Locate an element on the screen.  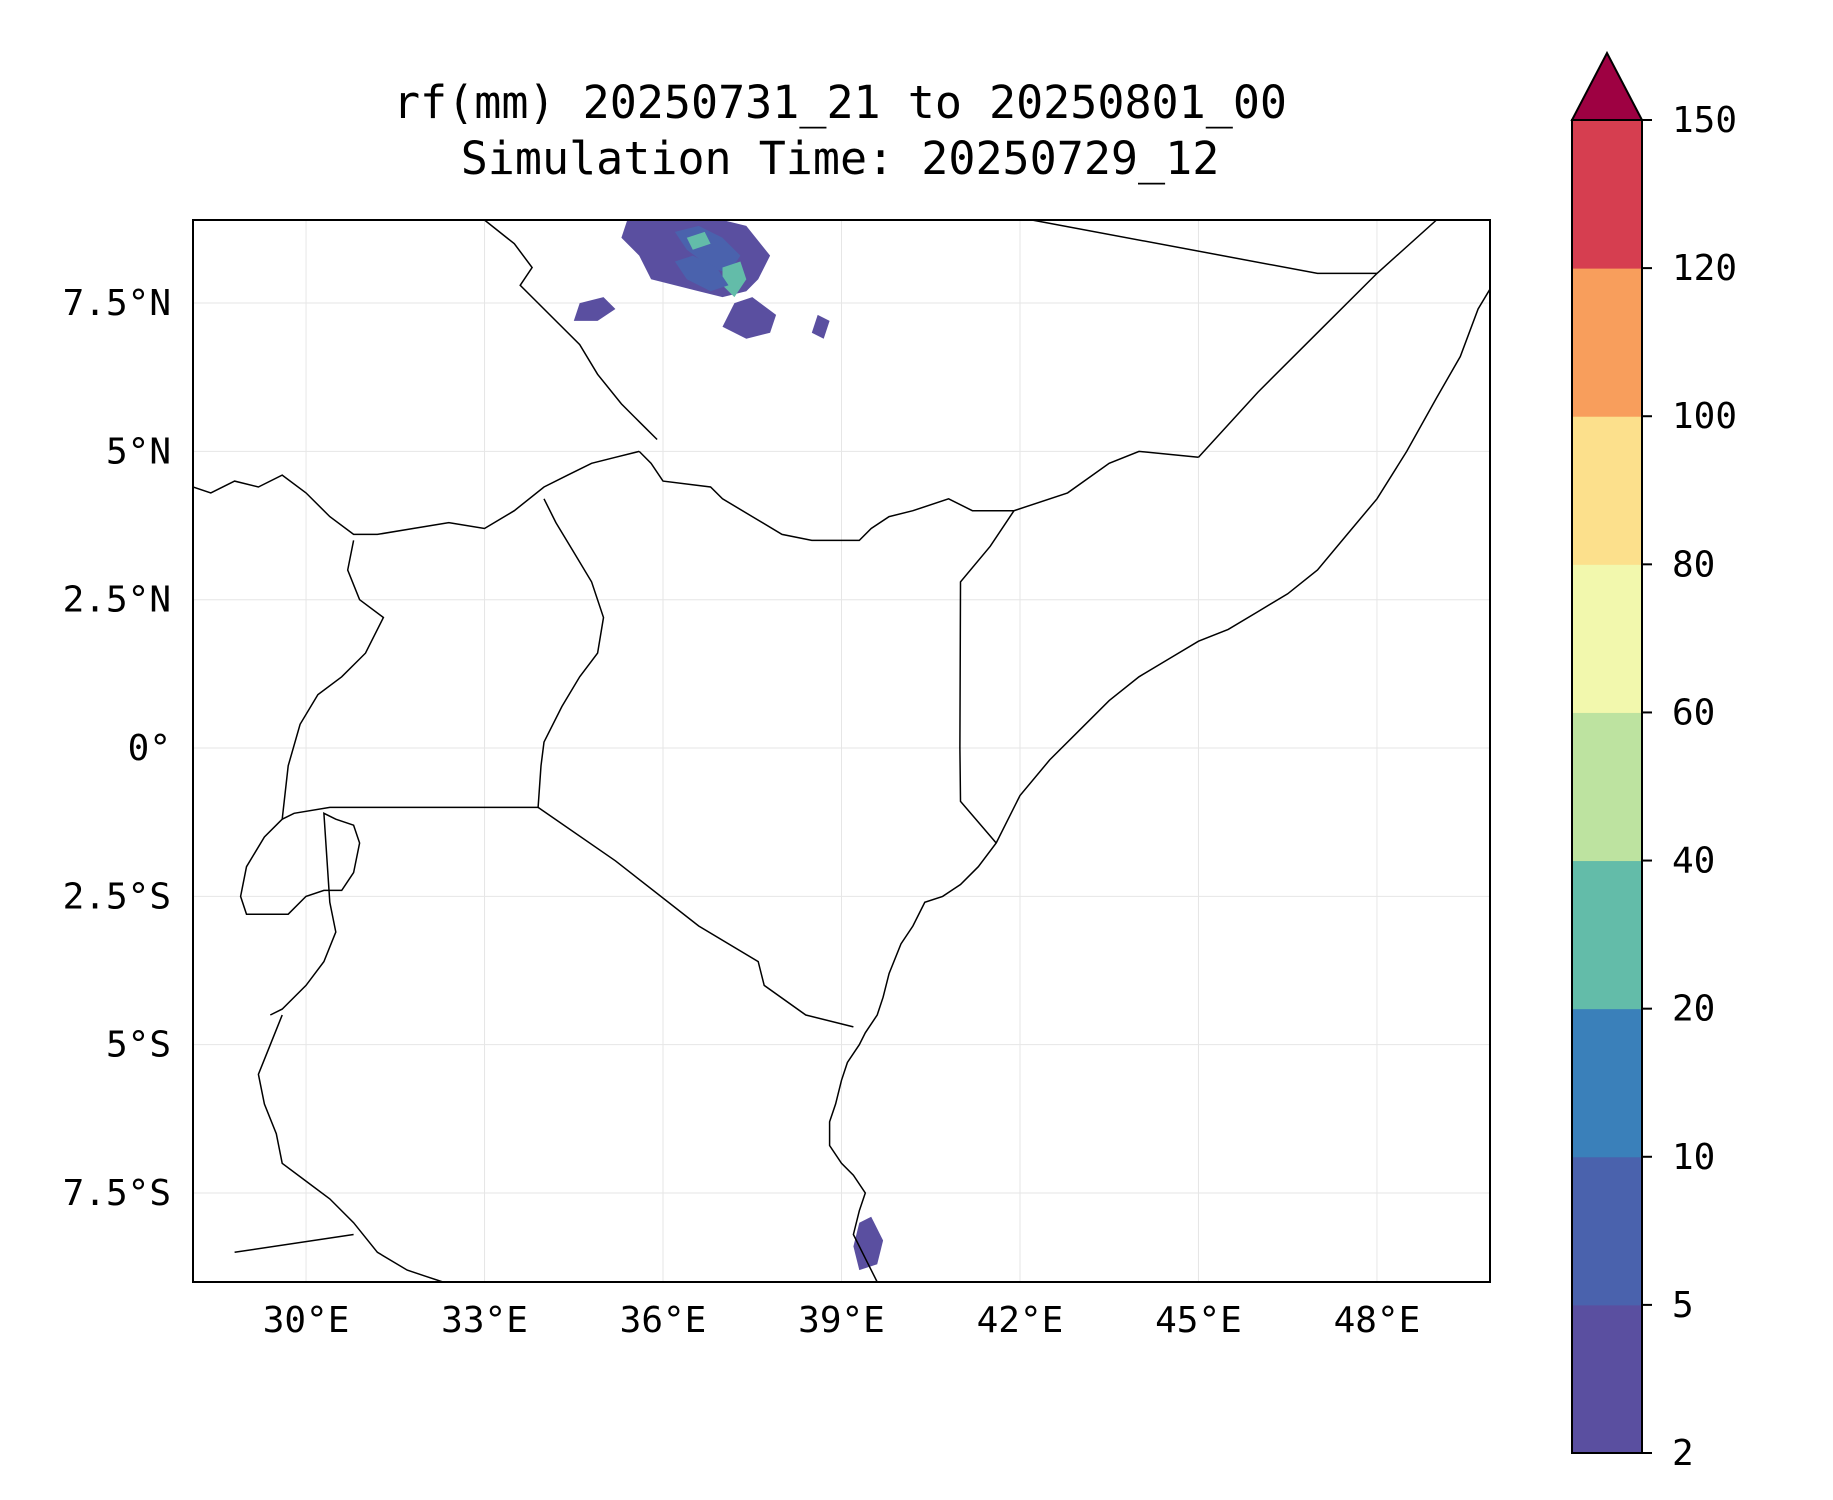
colorbar-tick-label: 80 is located at coordinates (1693, 564).